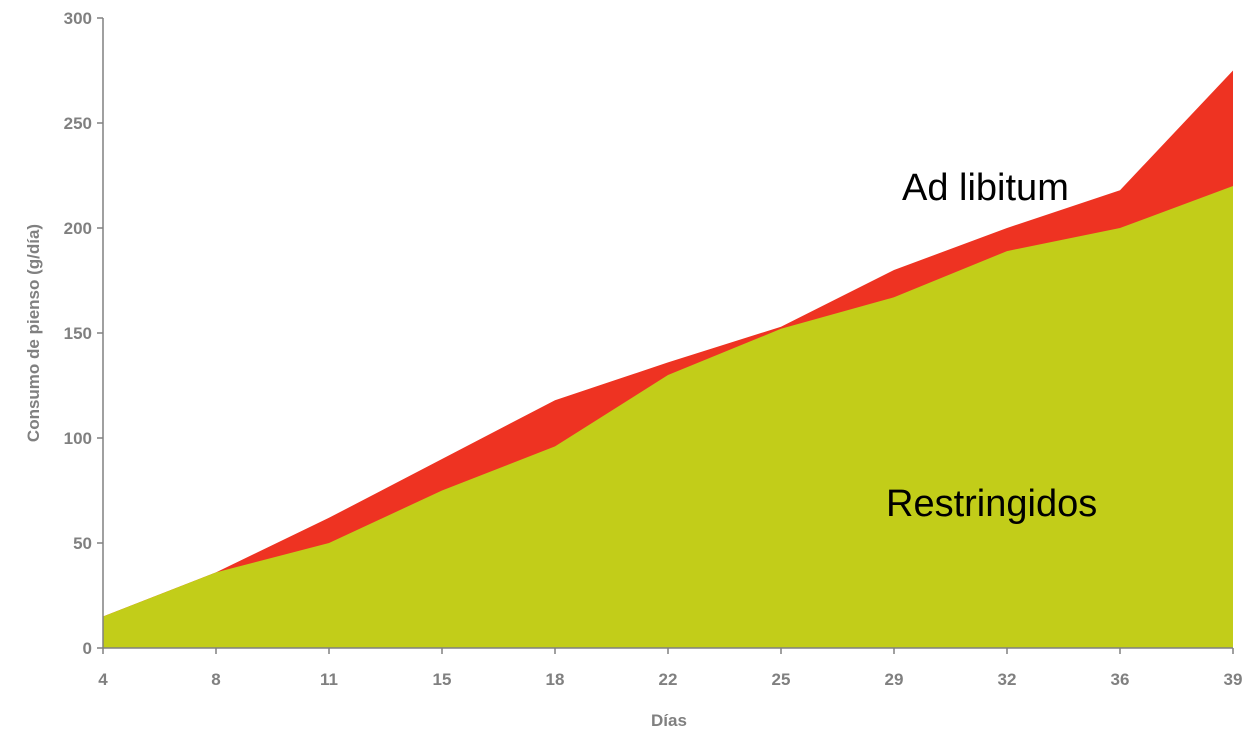  What do you see at coordinates (894, 679) in the screenshot?
I see `x-tick-label: 29` at bounding box center [894, 679].